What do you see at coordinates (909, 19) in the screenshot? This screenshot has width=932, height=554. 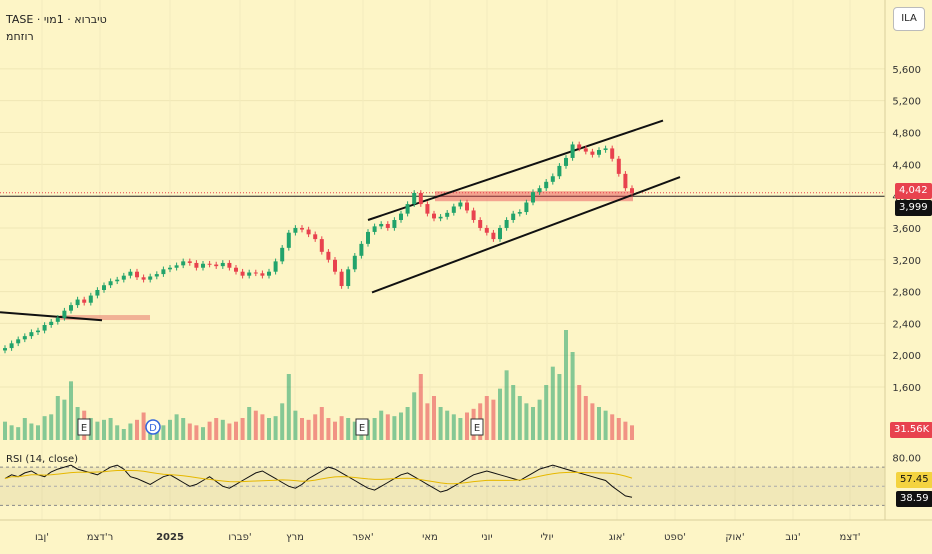 I see `currency-button: ILA` at bounding box center [909, 19].